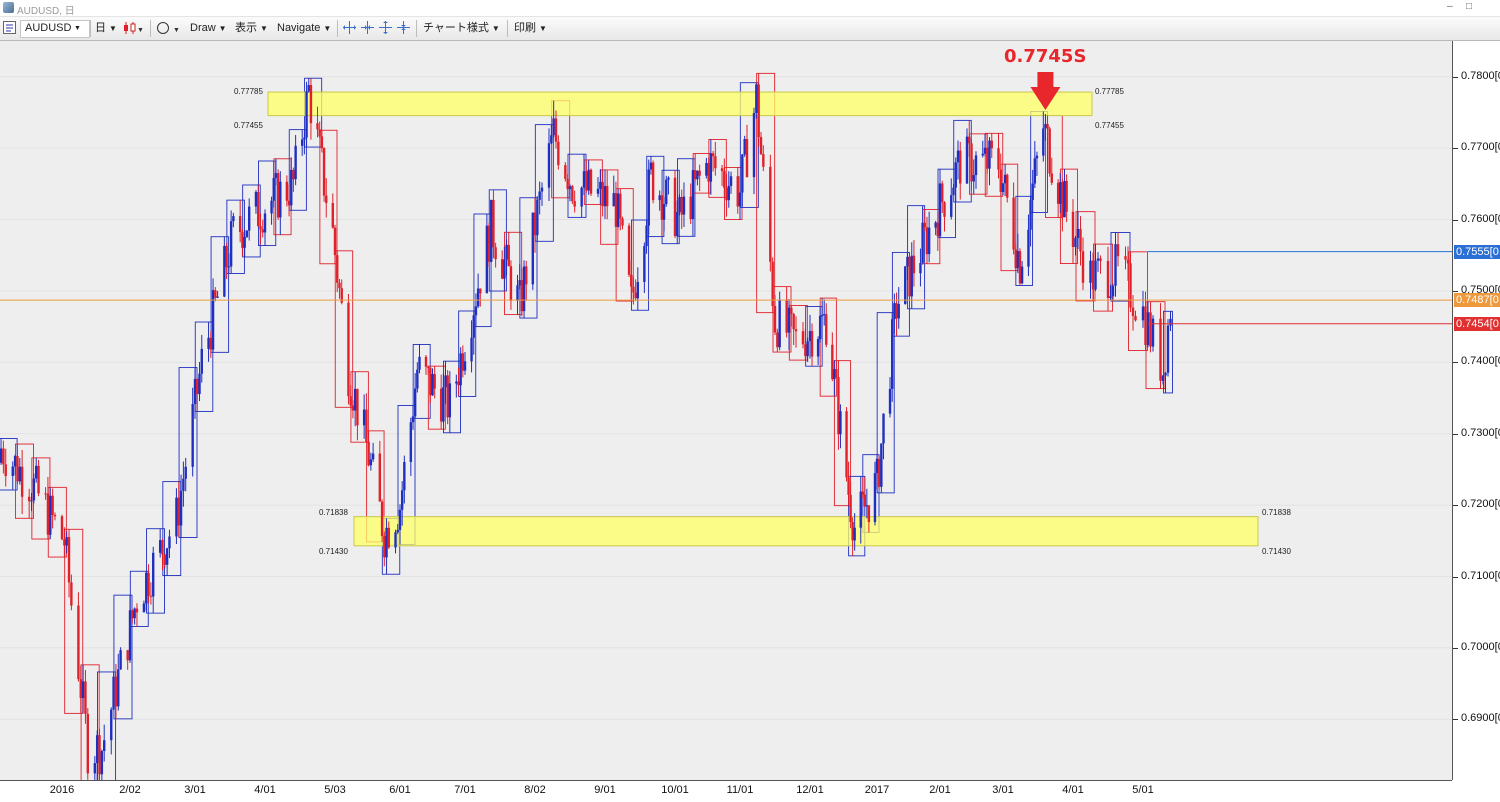  I want to click on chart-icon, so click(9, 28).